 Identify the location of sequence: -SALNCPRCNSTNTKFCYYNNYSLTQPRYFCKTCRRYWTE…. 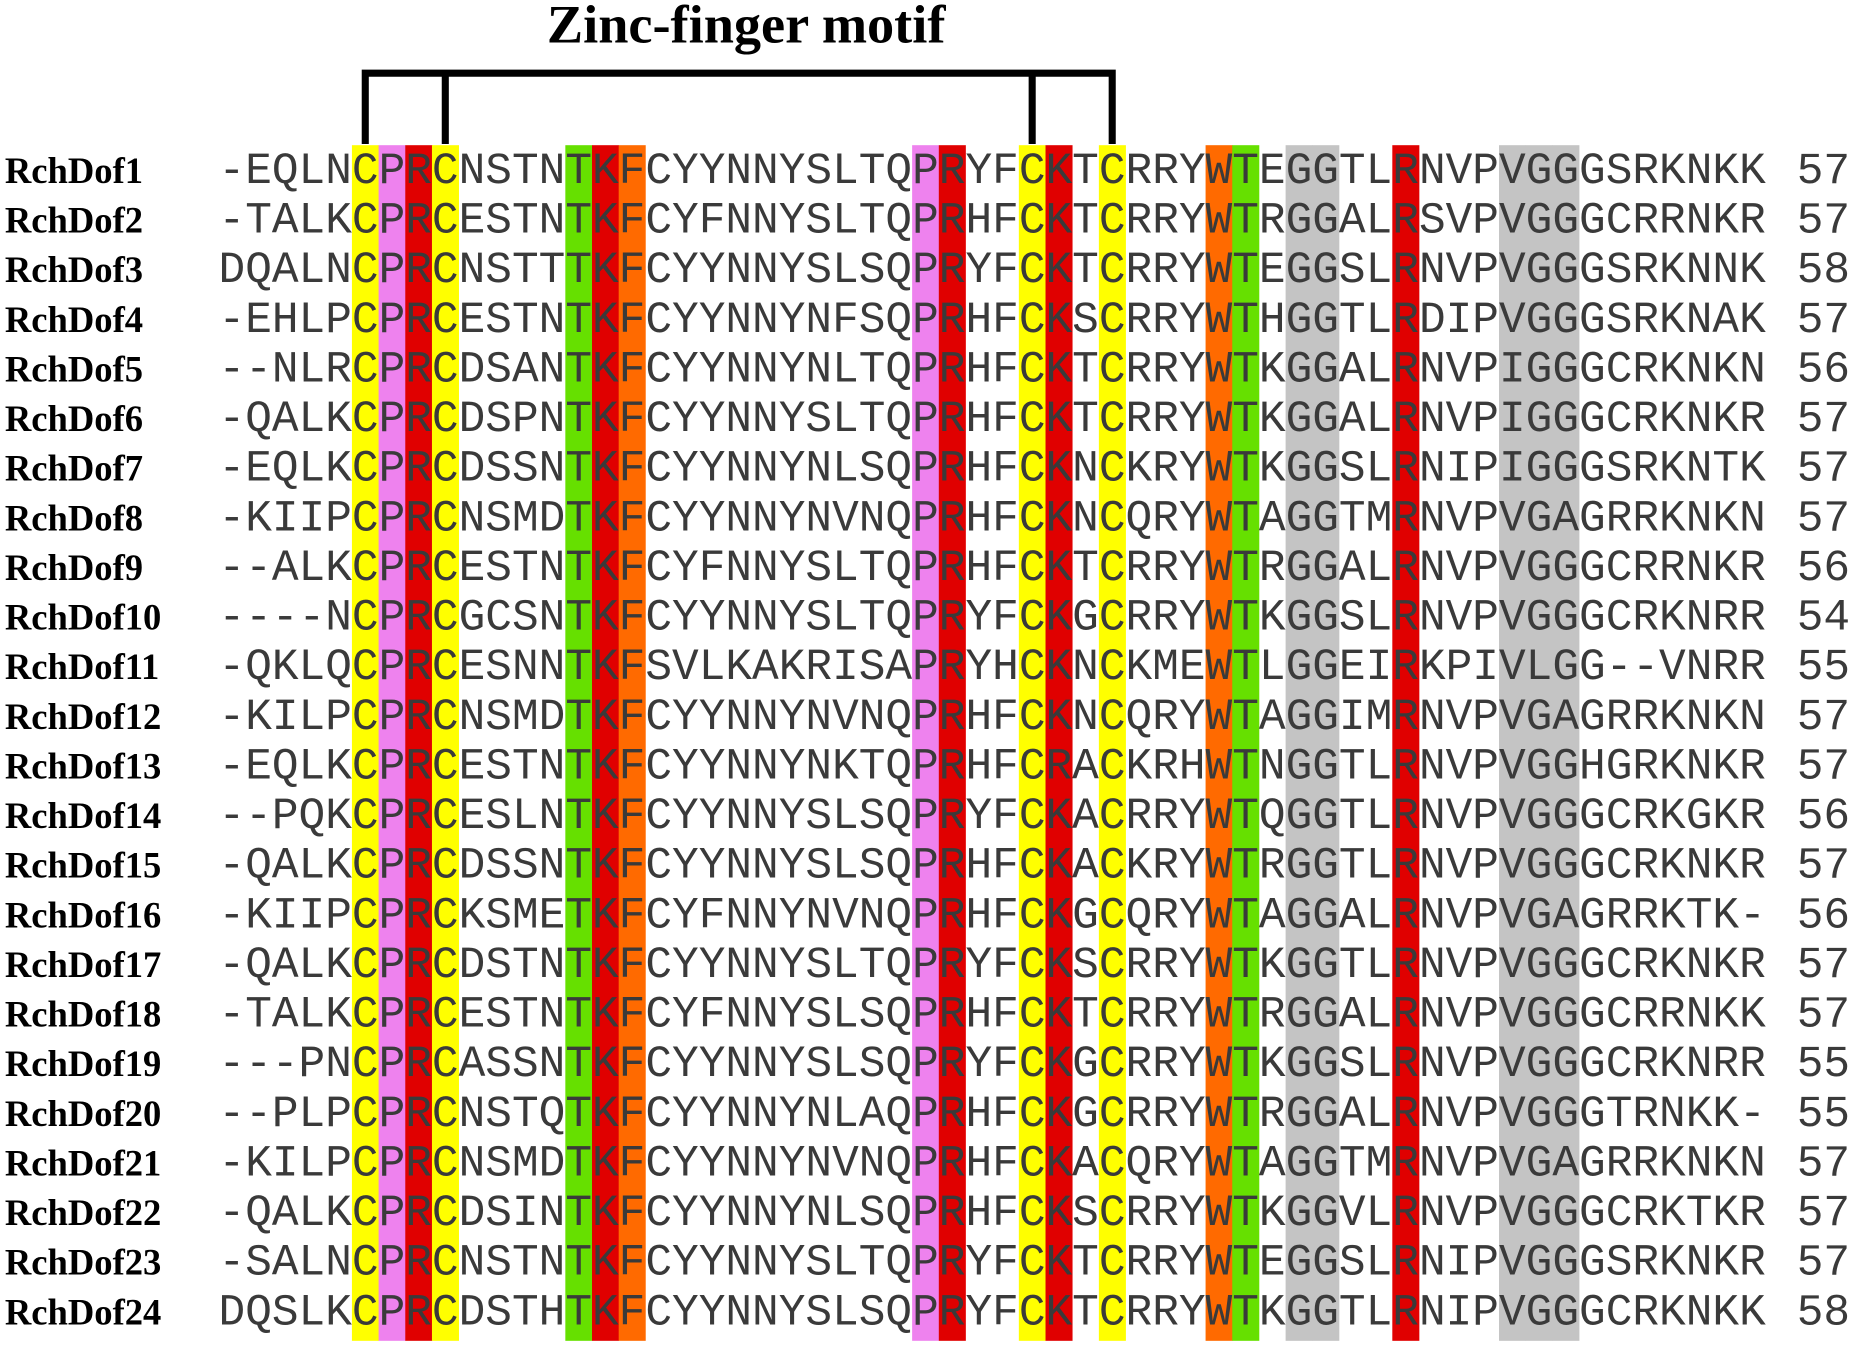
(992, 1264).